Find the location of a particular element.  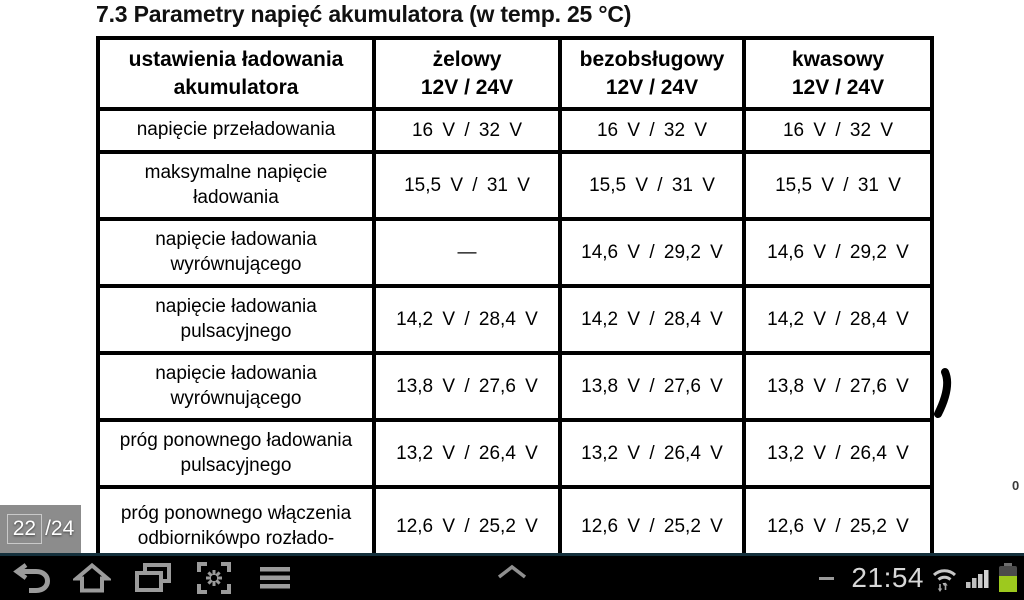

recent-apps-button is located at coordinates (153, 578).